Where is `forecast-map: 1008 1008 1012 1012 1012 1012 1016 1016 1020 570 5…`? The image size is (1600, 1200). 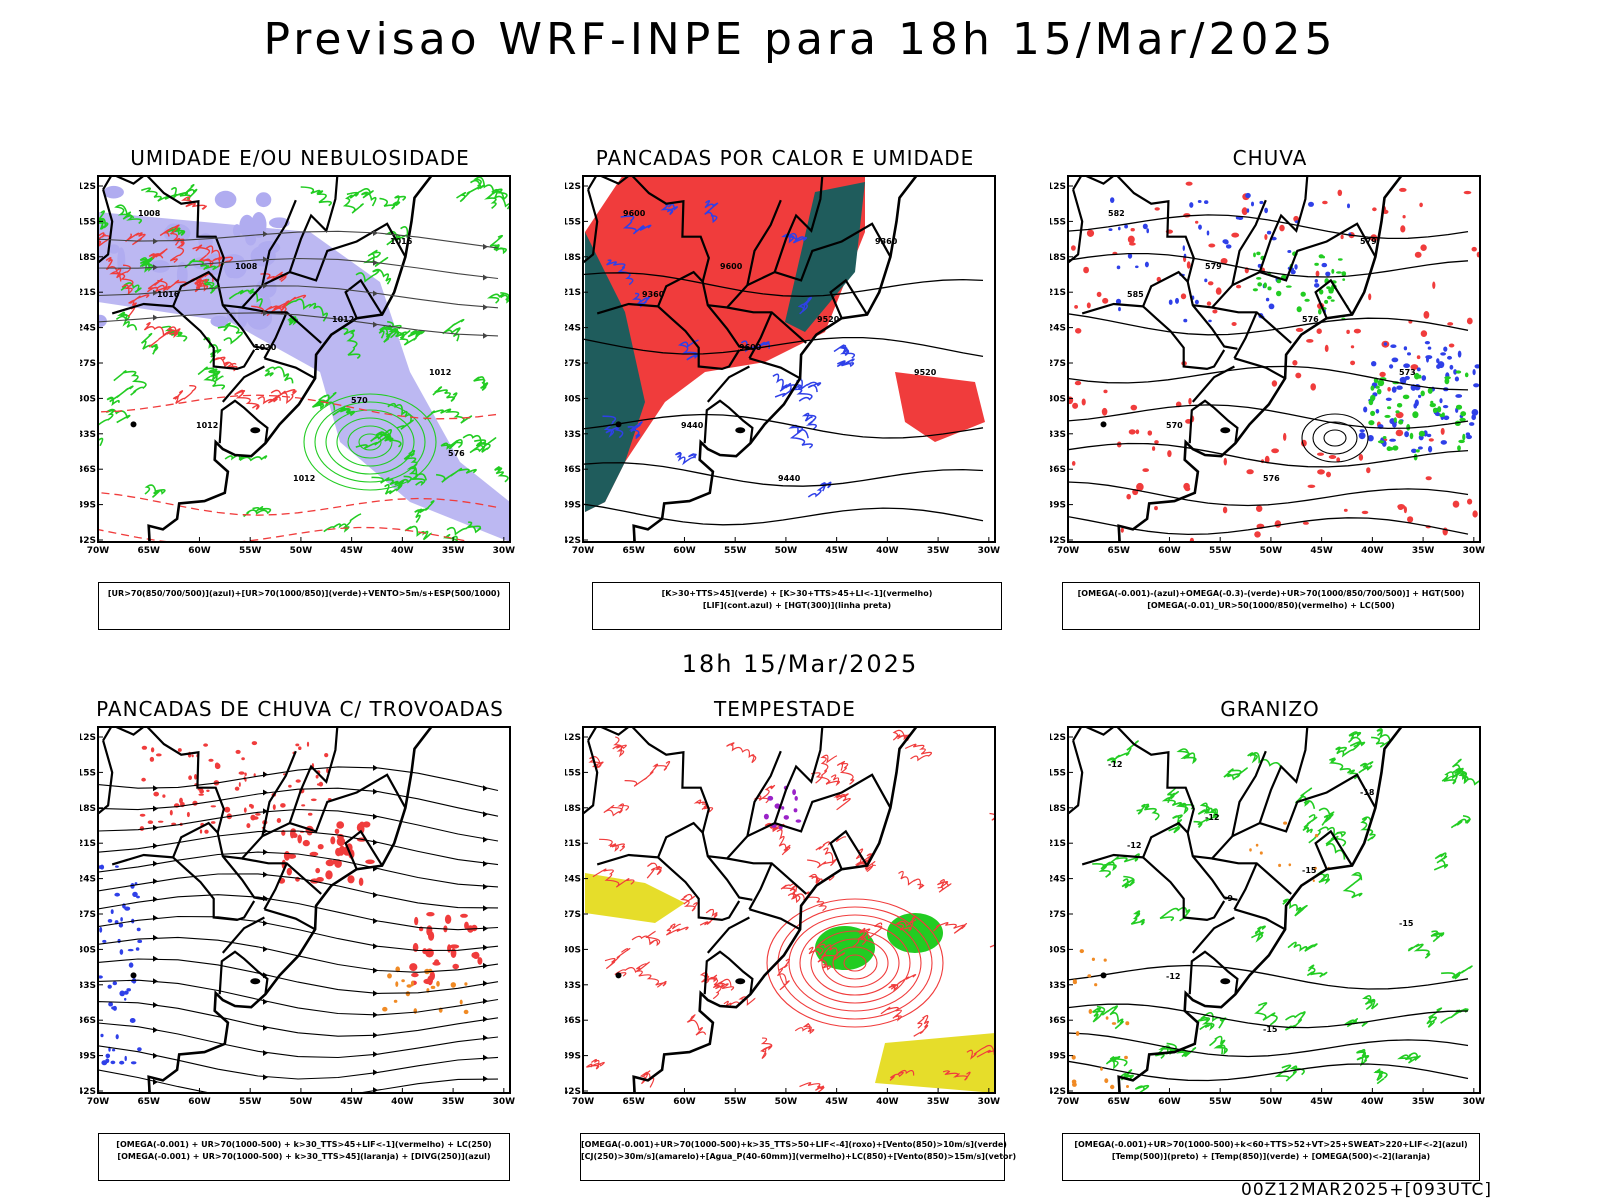 forecast-map: 1008 1008 1012 1012 1012 1012 1016 1016 1020 570 5… is located at coordinates (297, 365).